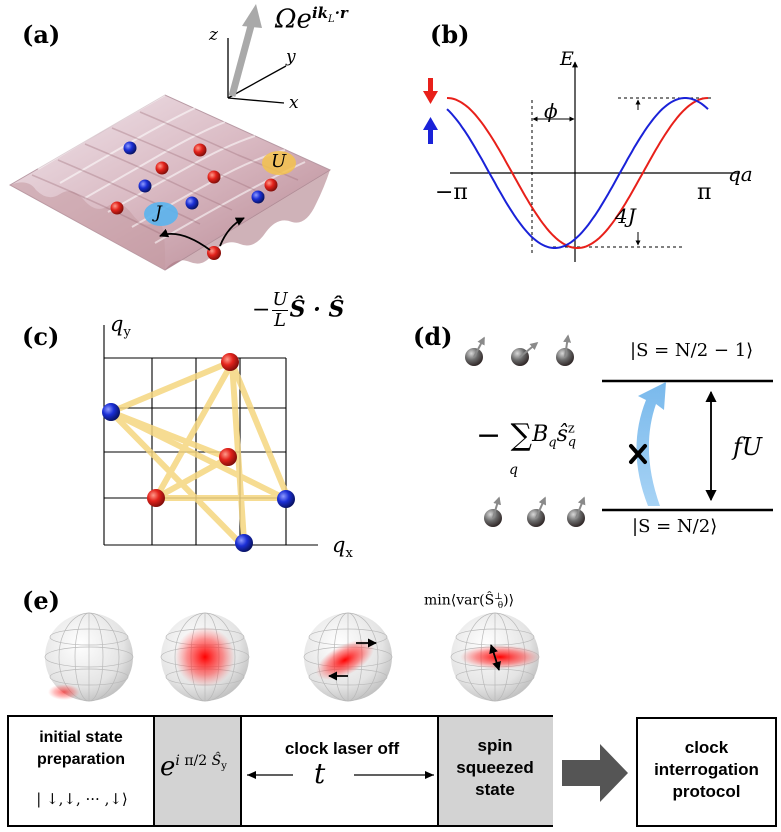 This screenshot has width=781, height=832. I want to click on dispersion-curve-up, so click(577, 173).